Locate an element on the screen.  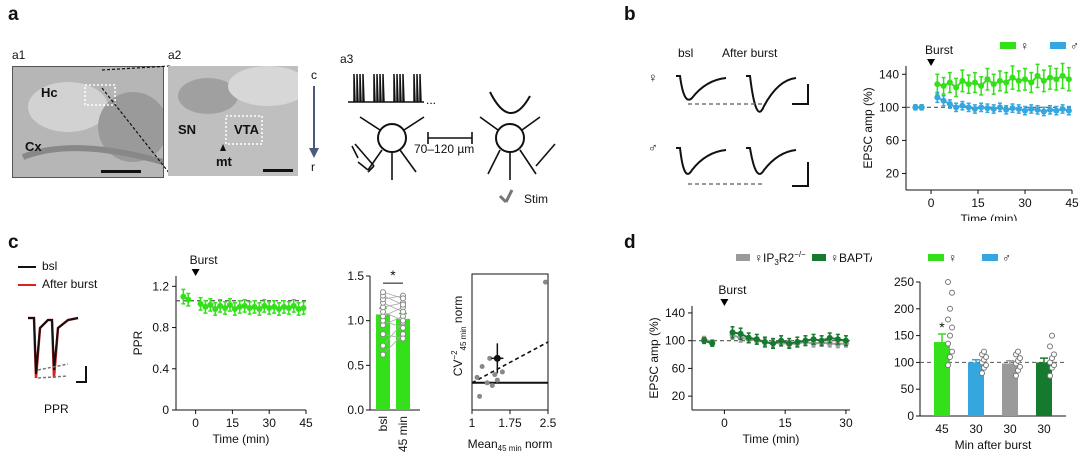
label-mt: mt is located at coordinates (224, 161).